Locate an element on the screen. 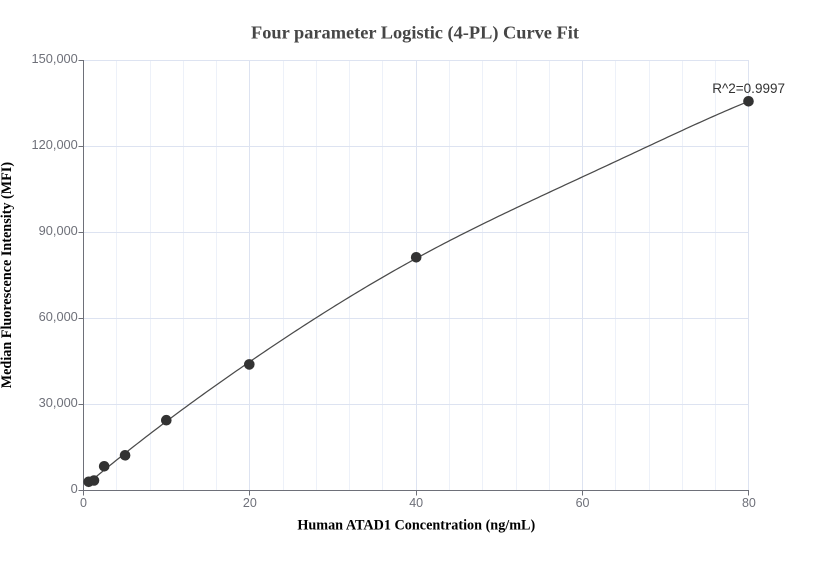 This screenshot has height=565, width=832. svg-text: 30,000 is located at coordinates (58, 402).